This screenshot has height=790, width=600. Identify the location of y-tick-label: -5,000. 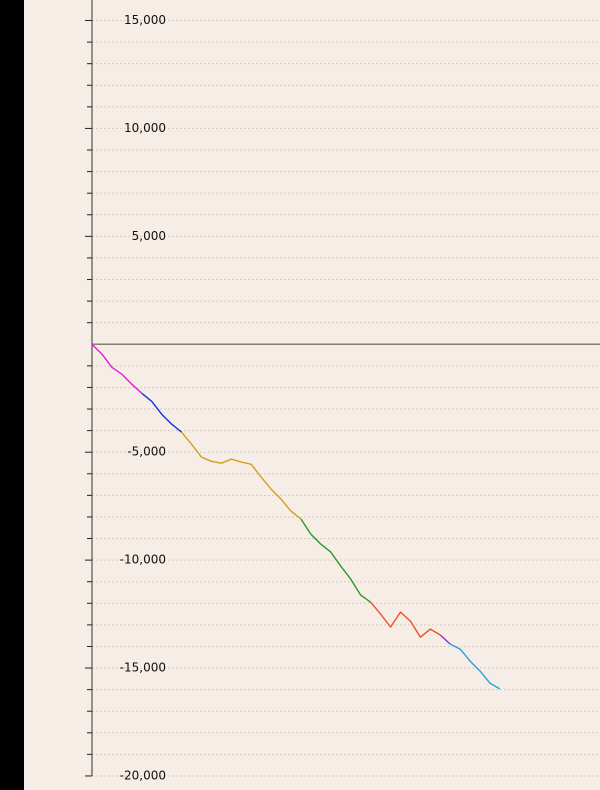
(146, 452).